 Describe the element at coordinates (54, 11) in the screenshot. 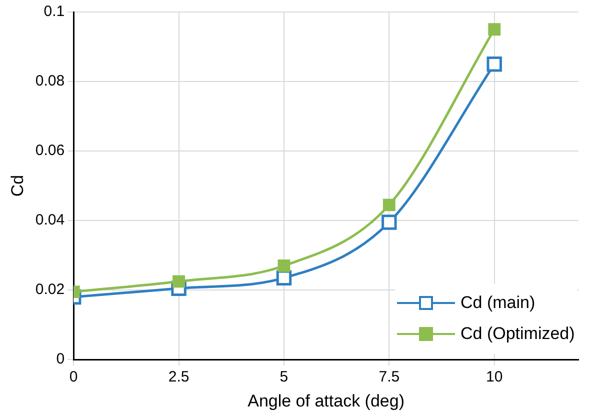

I see `y-tick-label: 0.1` at that location.